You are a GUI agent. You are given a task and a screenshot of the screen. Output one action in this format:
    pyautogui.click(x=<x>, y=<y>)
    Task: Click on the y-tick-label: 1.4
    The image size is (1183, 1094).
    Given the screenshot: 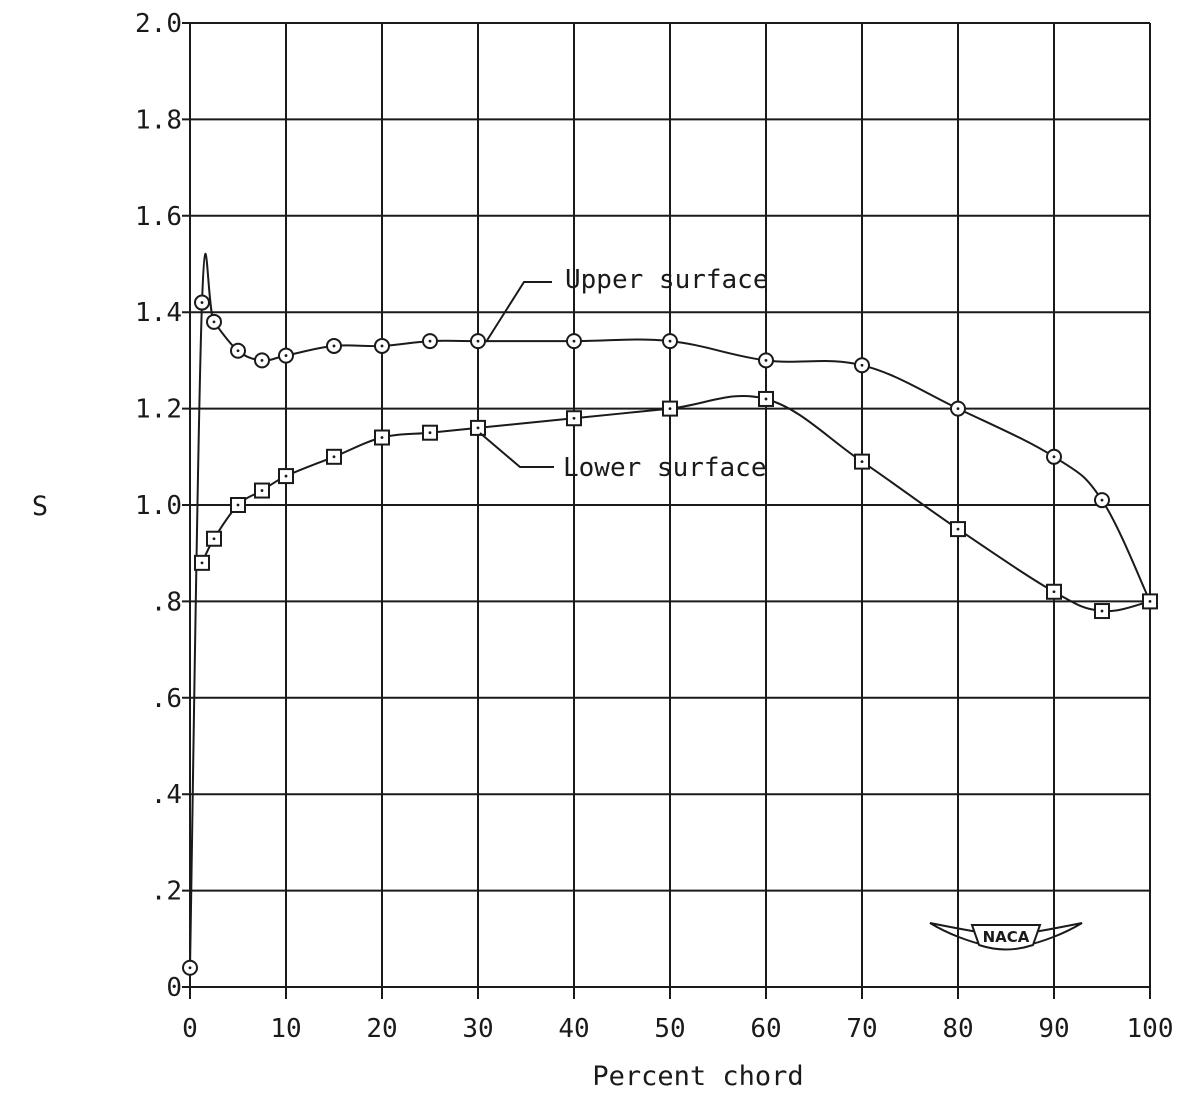 What is the action you would take?
    pyautogui.click(x=158, y=313)
    